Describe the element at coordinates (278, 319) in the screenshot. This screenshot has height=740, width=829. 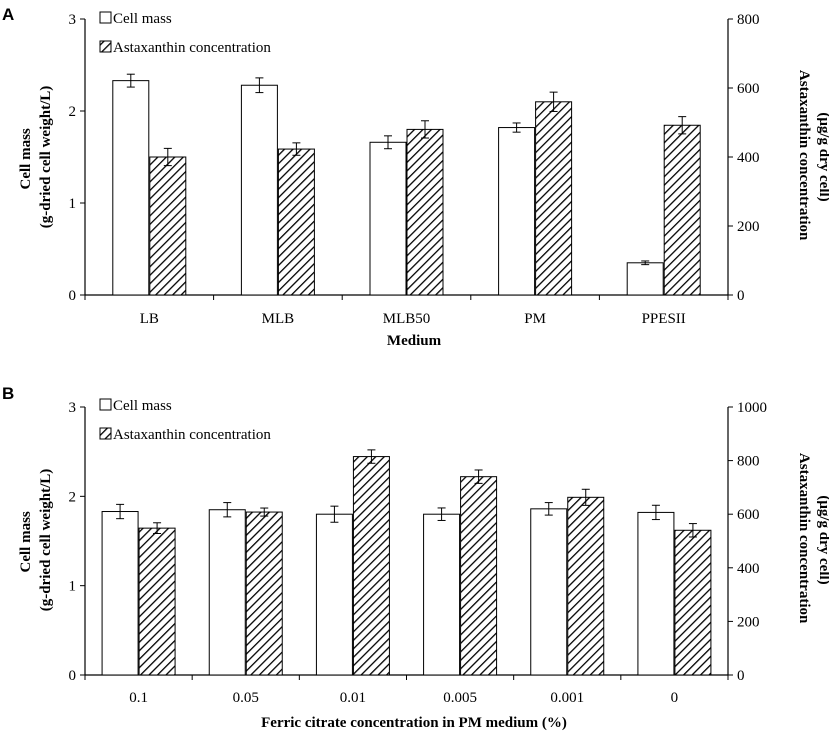
I see `category-label: MLB` at that location.